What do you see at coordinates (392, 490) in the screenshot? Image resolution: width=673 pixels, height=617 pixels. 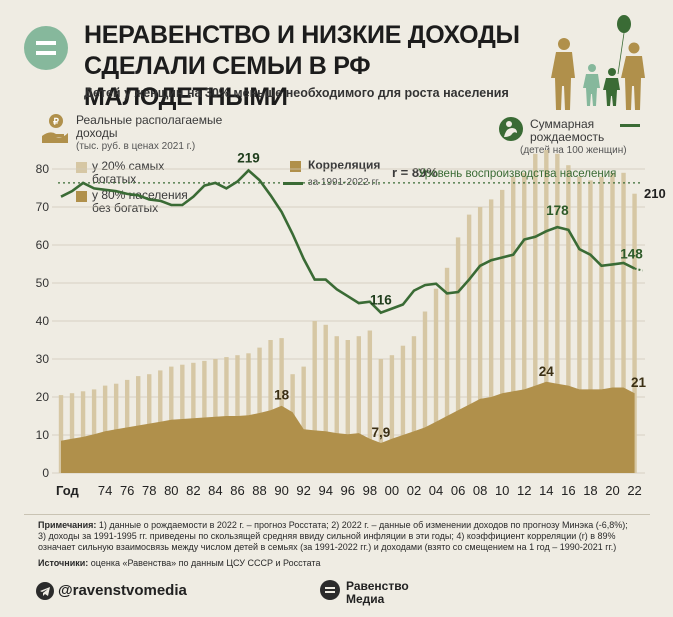 I see `x-tick-label: 00` at bounding box center [392, 490].